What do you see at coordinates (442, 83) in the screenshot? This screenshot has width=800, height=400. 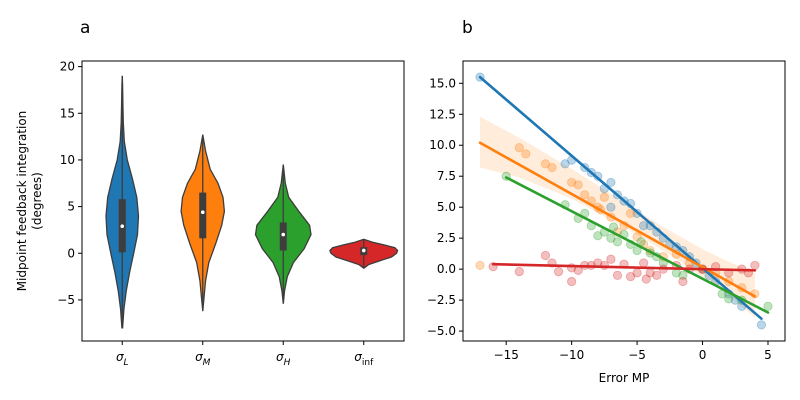 I see `y-tick-label: 15.0` at bounding box center [442, 83].